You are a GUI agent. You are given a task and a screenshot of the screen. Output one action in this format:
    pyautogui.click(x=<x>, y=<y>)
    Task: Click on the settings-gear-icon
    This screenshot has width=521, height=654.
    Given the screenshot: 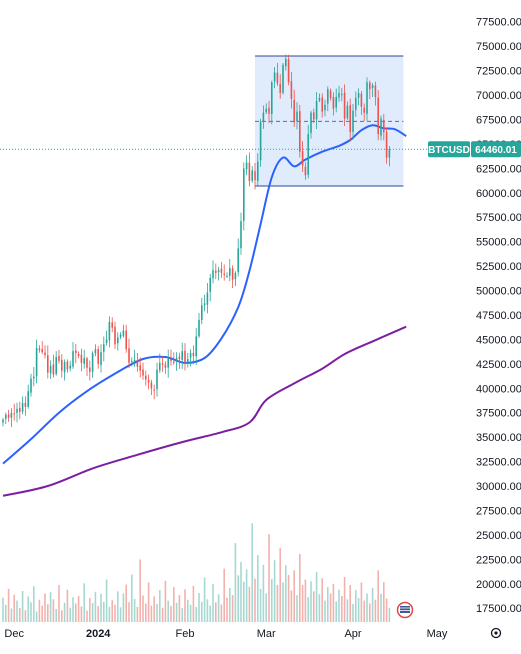 What is the action you would take?
    pyautogui.click(x=496, y=633)
    